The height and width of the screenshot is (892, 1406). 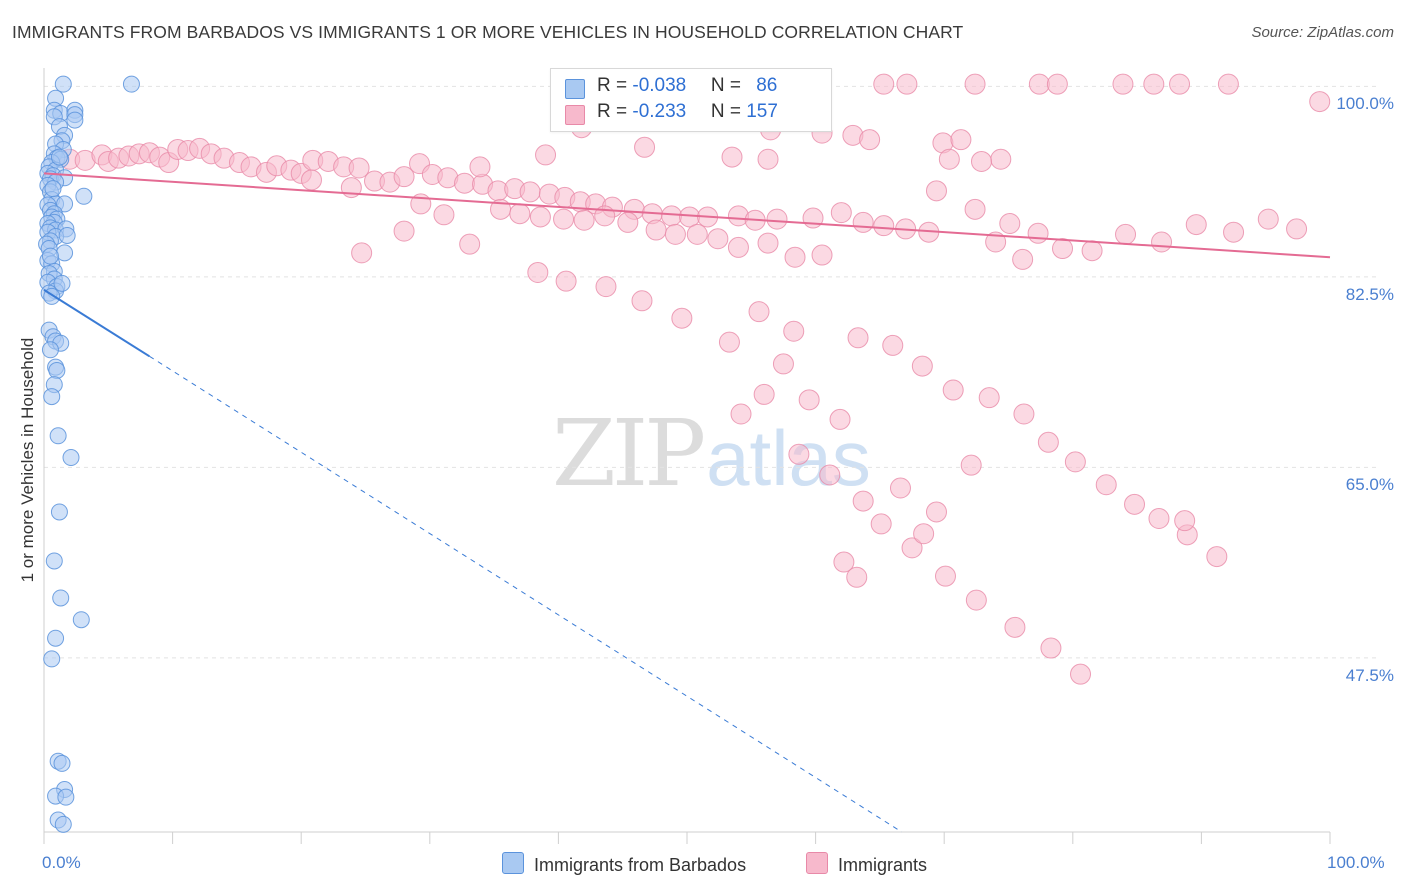 What do you see at coordinates (1322, 32) in the screenshot?
I see `source-credit: Source: ZipAtlas.com` at bounding box center [1322, 32].